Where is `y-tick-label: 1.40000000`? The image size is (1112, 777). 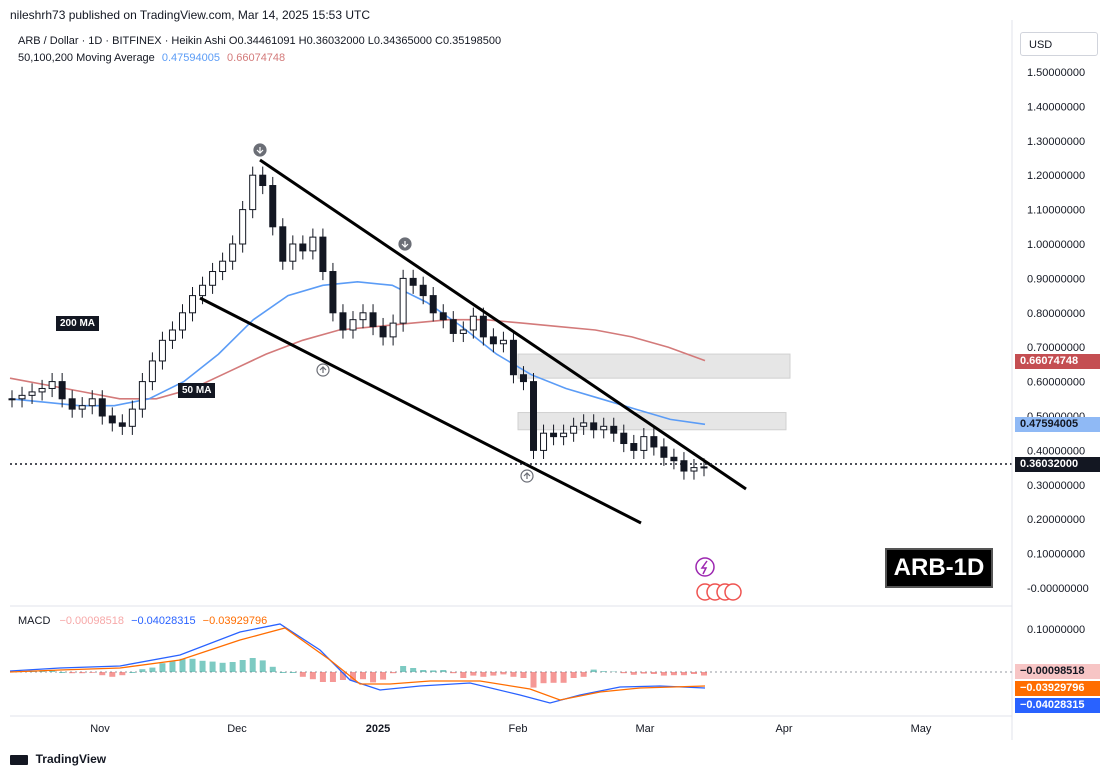 y-tick-label: 1.40000000 is located at coordinates (1056, 107).